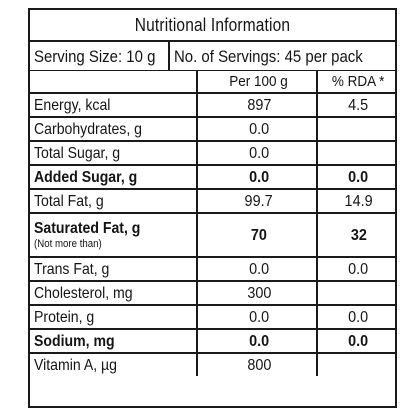  Describe the element at coordinates (114, 153) in the screenshot. I see `nutrient-name: Total Sugar, g` at that location.